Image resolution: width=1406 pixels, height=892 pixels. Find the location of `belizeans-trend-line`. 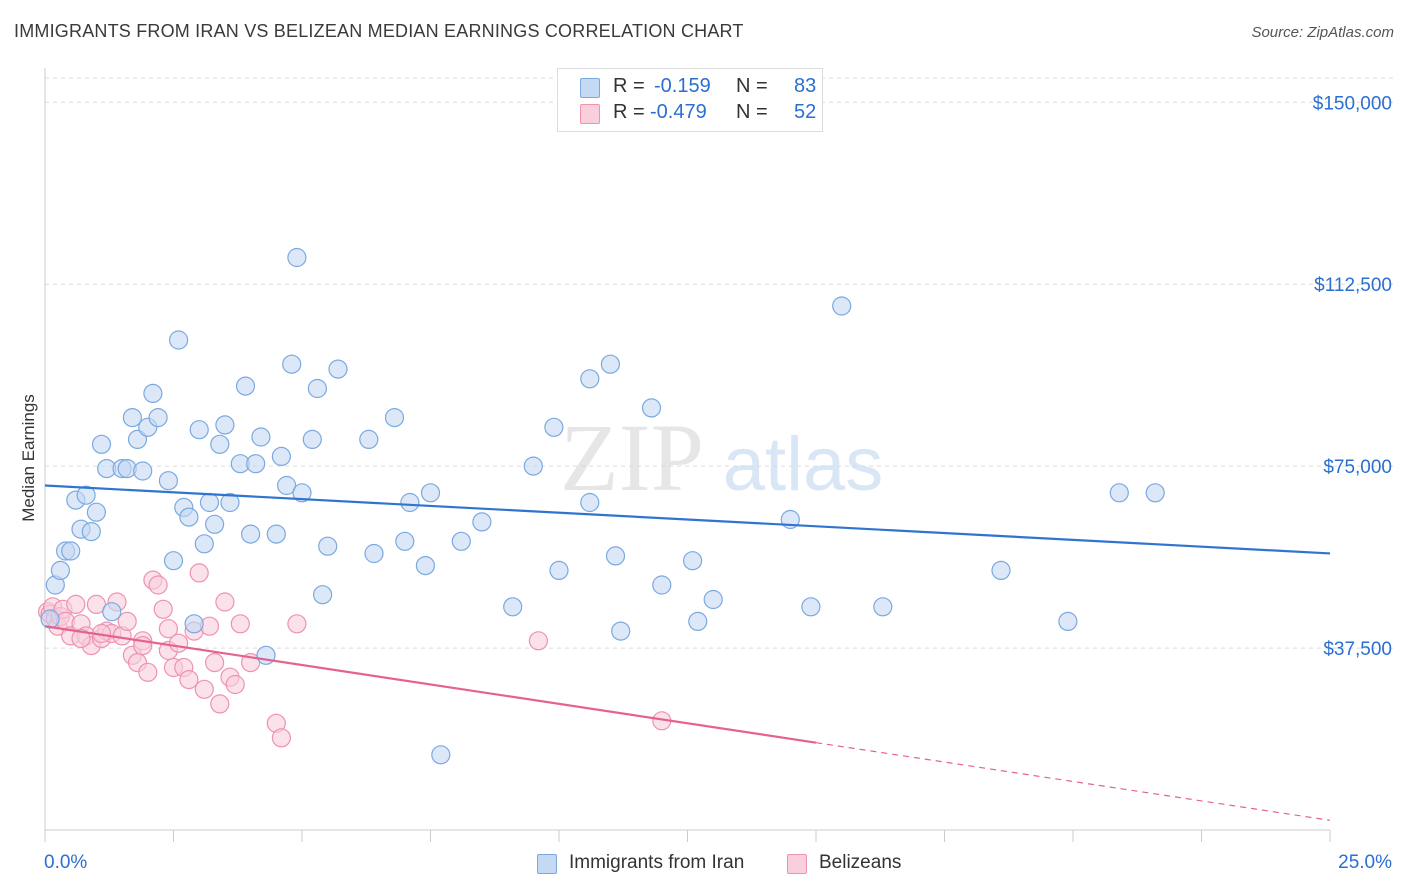

belizeans-trend-line is located at coordinates (430, 684).